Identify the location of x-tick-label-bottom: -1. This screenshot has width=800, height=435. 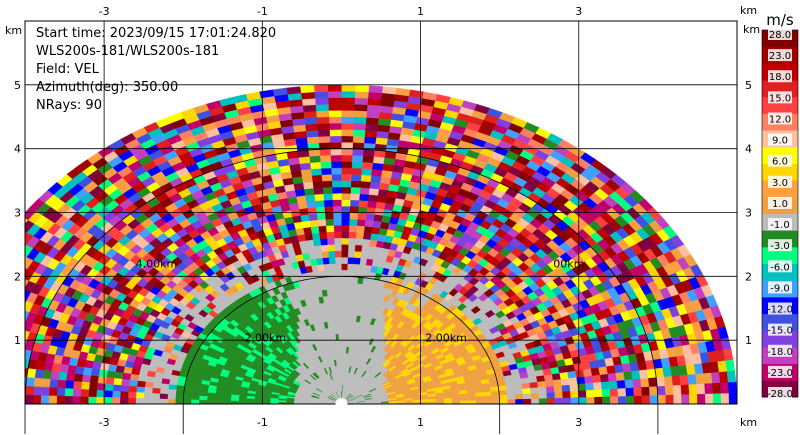
(262, 422).